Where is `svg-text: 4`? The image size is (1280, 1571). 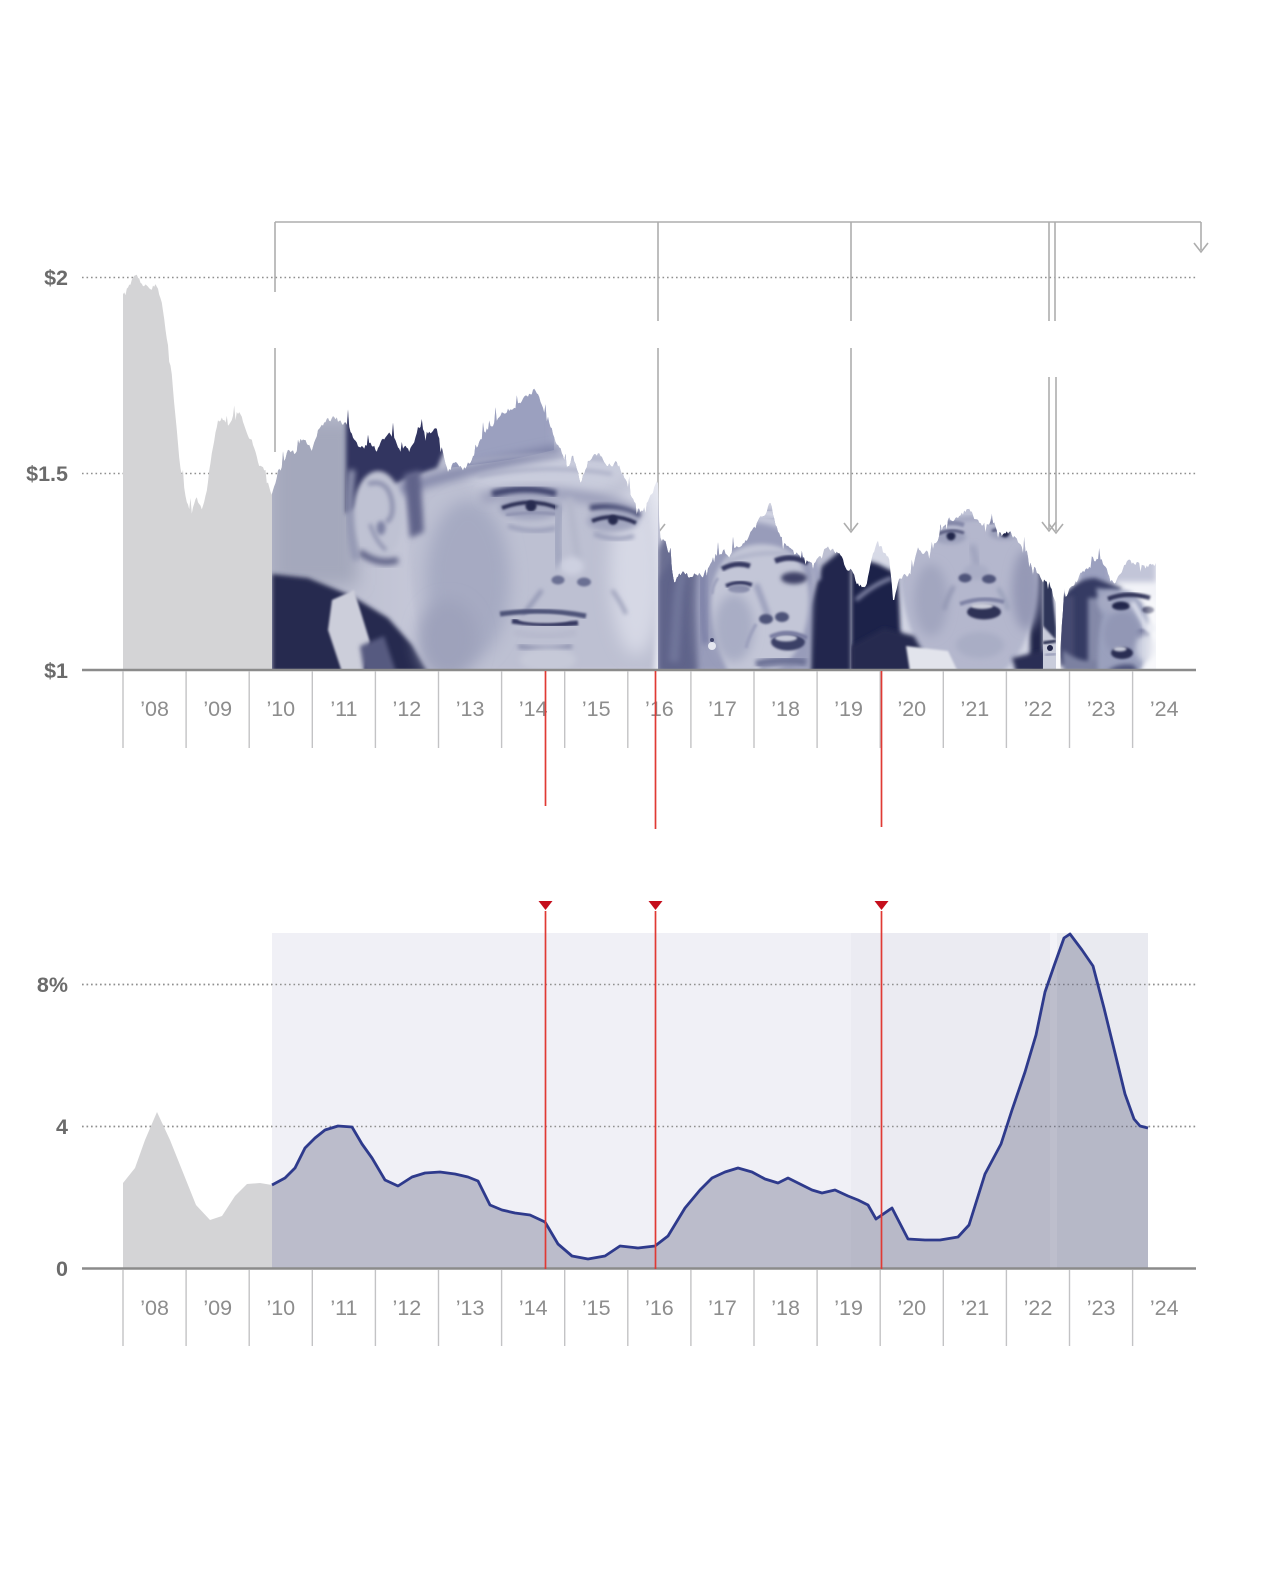
svg-text: 4 is located at coordinates (62, 1127).